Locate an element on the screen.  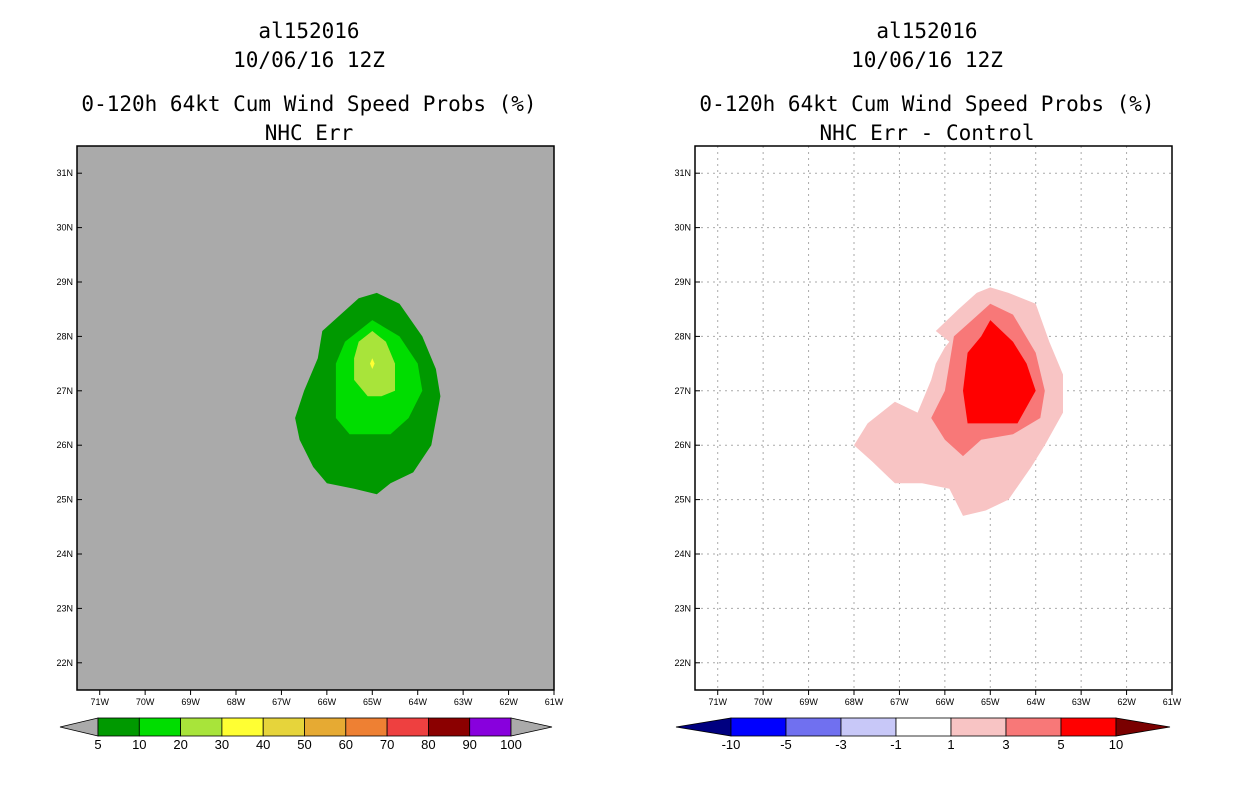
colorbar-label: 30 is located at coordinates (222, 744).